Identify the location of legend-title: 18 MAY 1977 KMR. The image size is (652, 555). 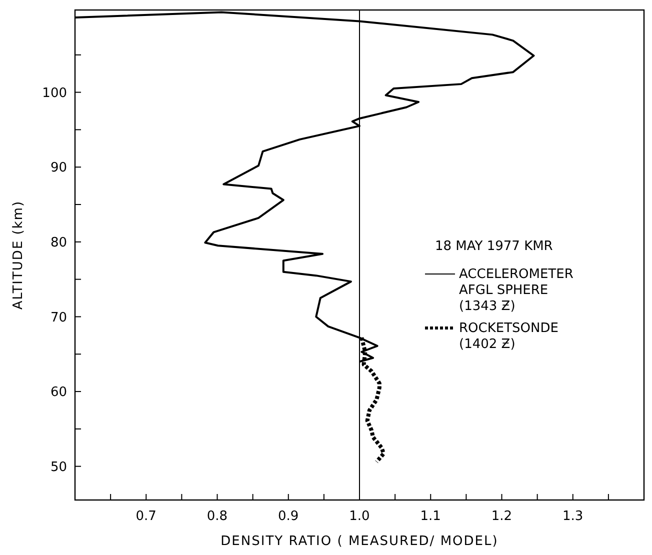
(494, 246).